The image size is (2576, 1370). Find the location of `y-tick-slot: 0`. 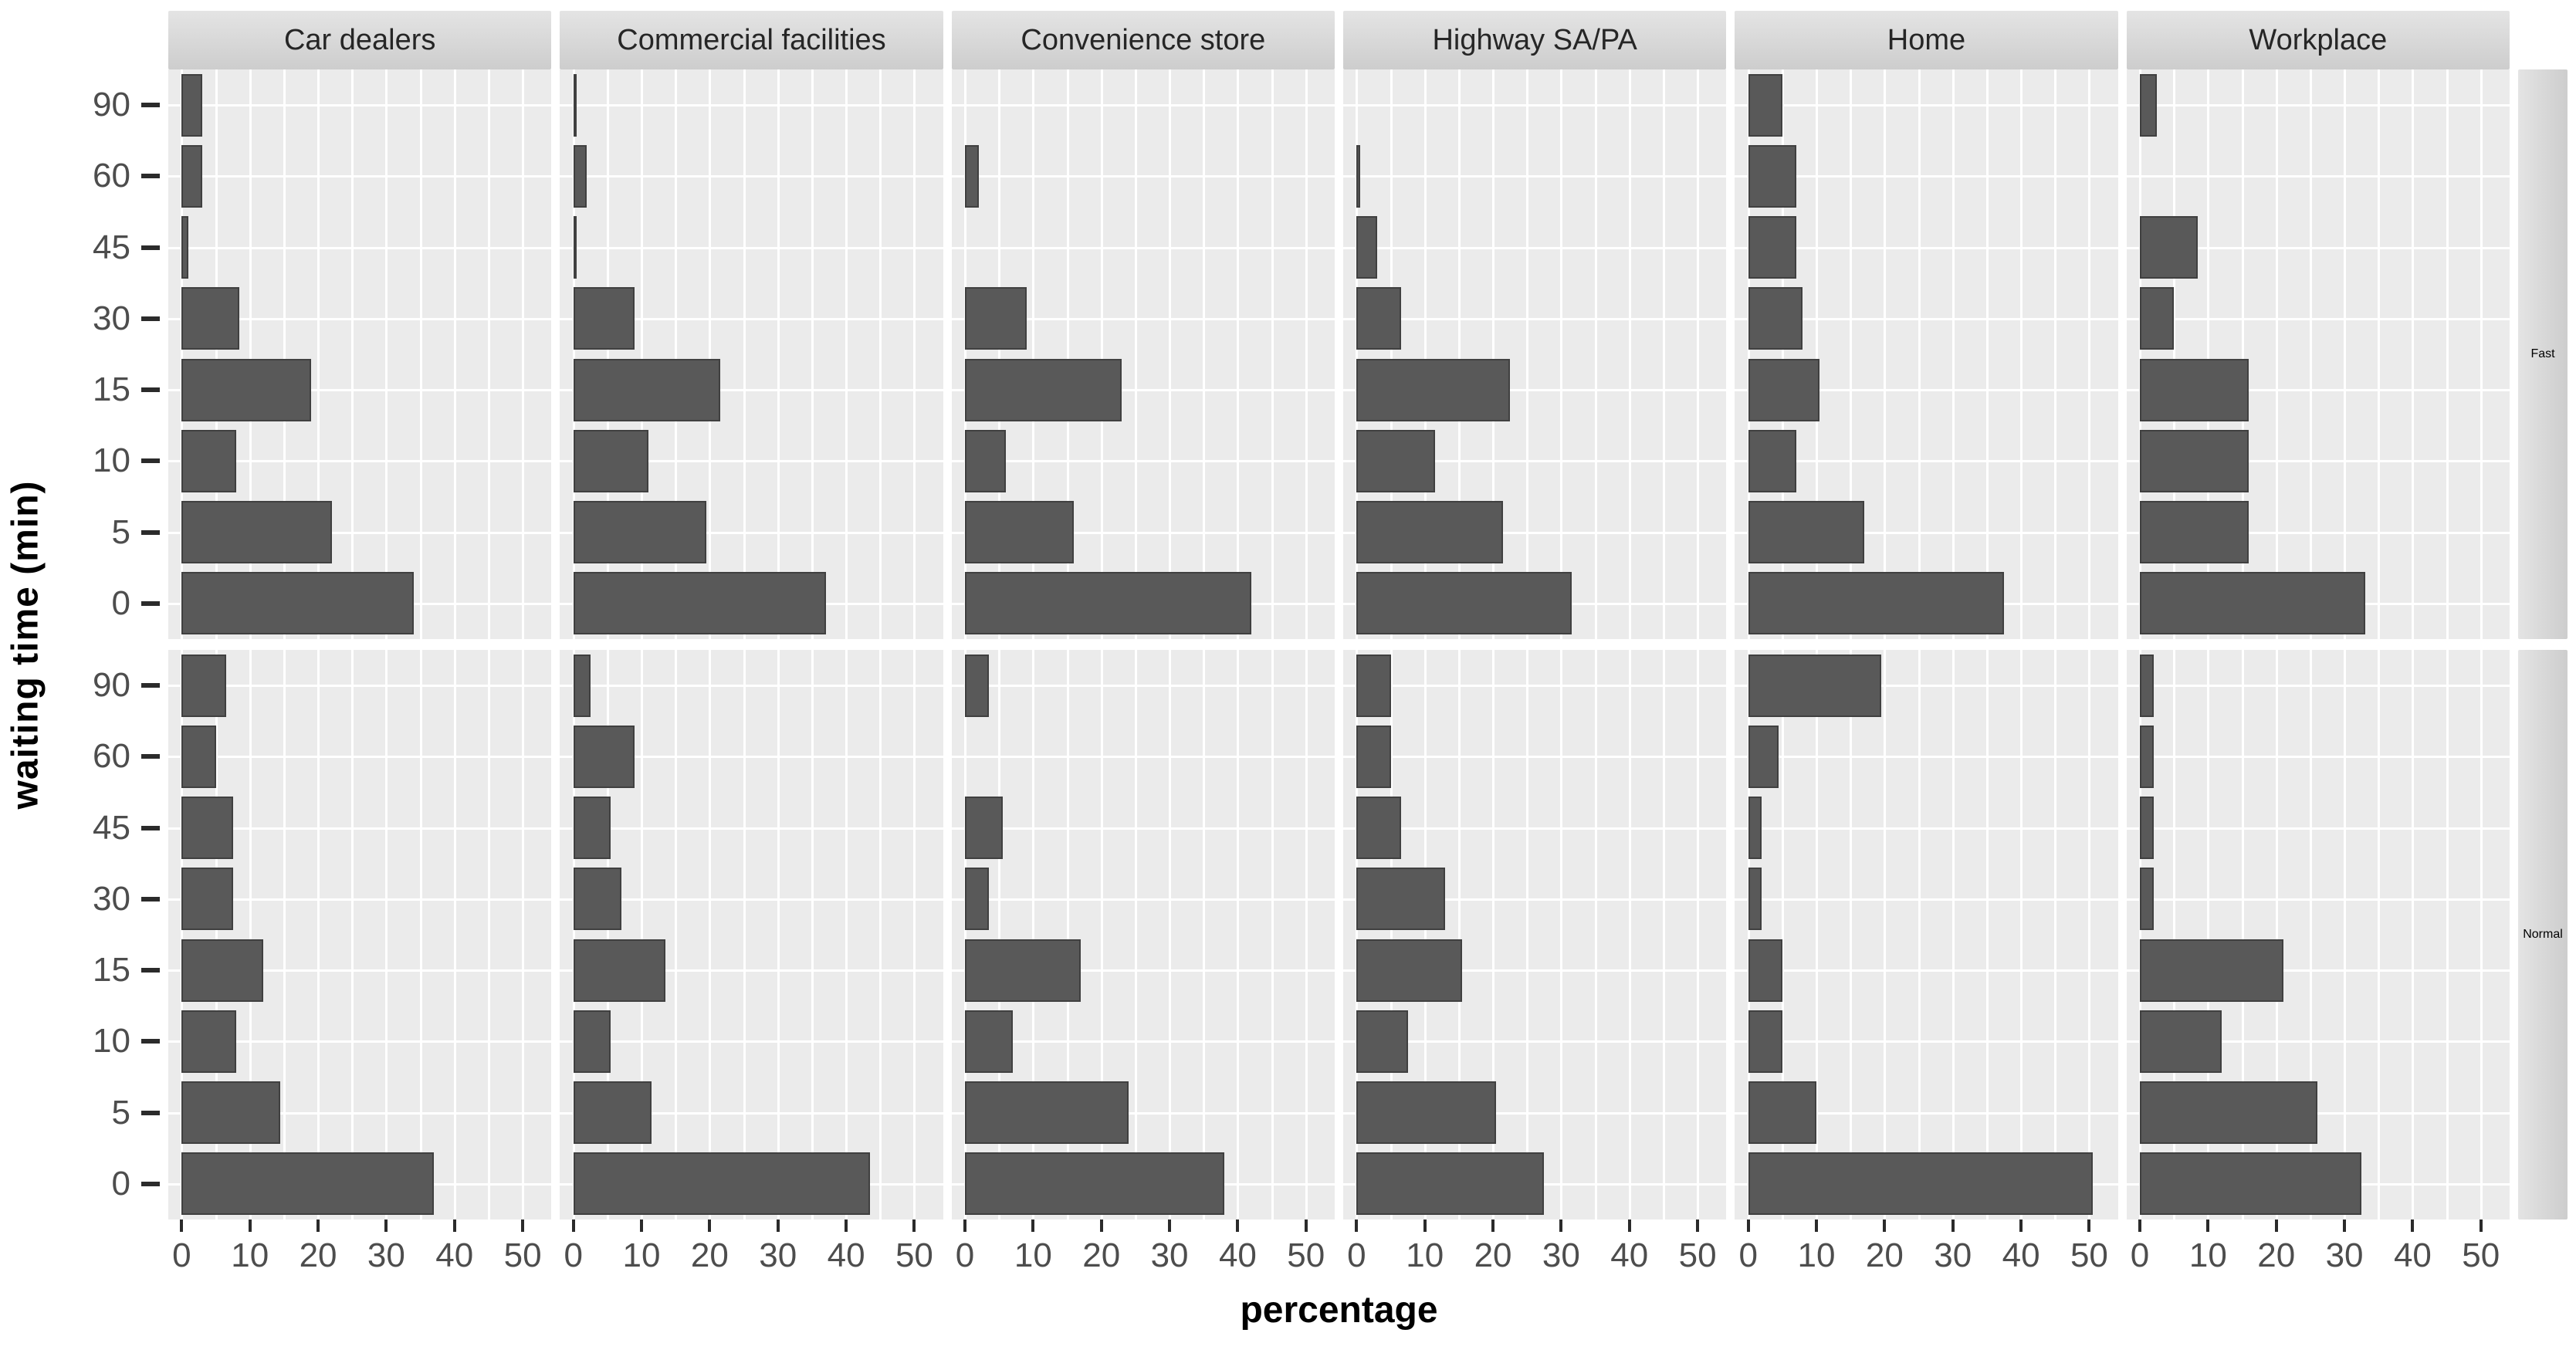

y-tick-slot: 0 is located at coordinates (107, 603).